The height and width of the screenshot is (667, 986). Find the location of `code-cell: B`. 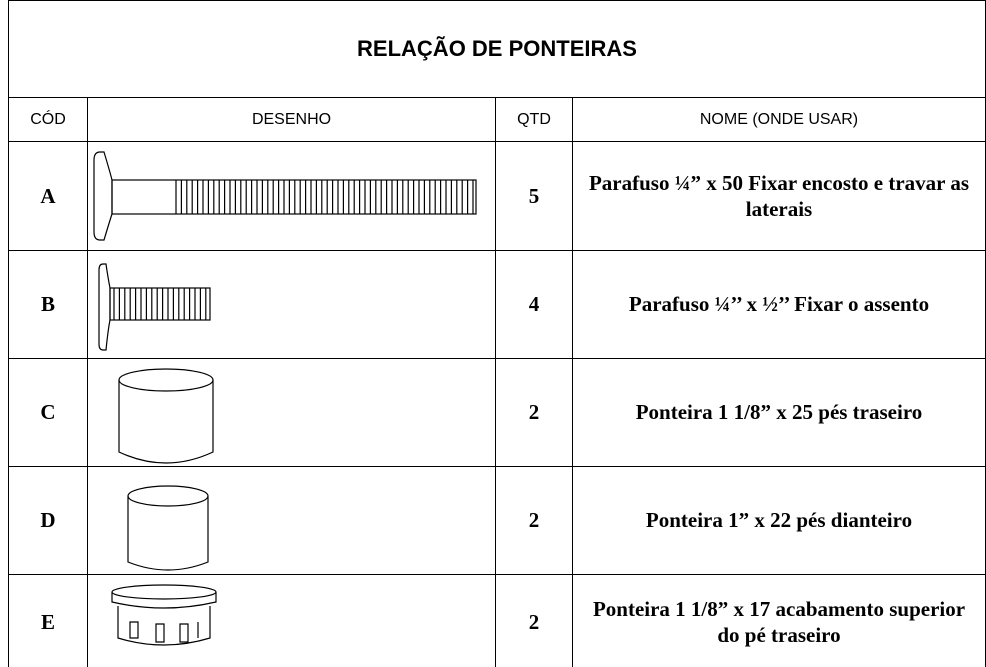

code-cell: B is located at coordinates (48, 304).